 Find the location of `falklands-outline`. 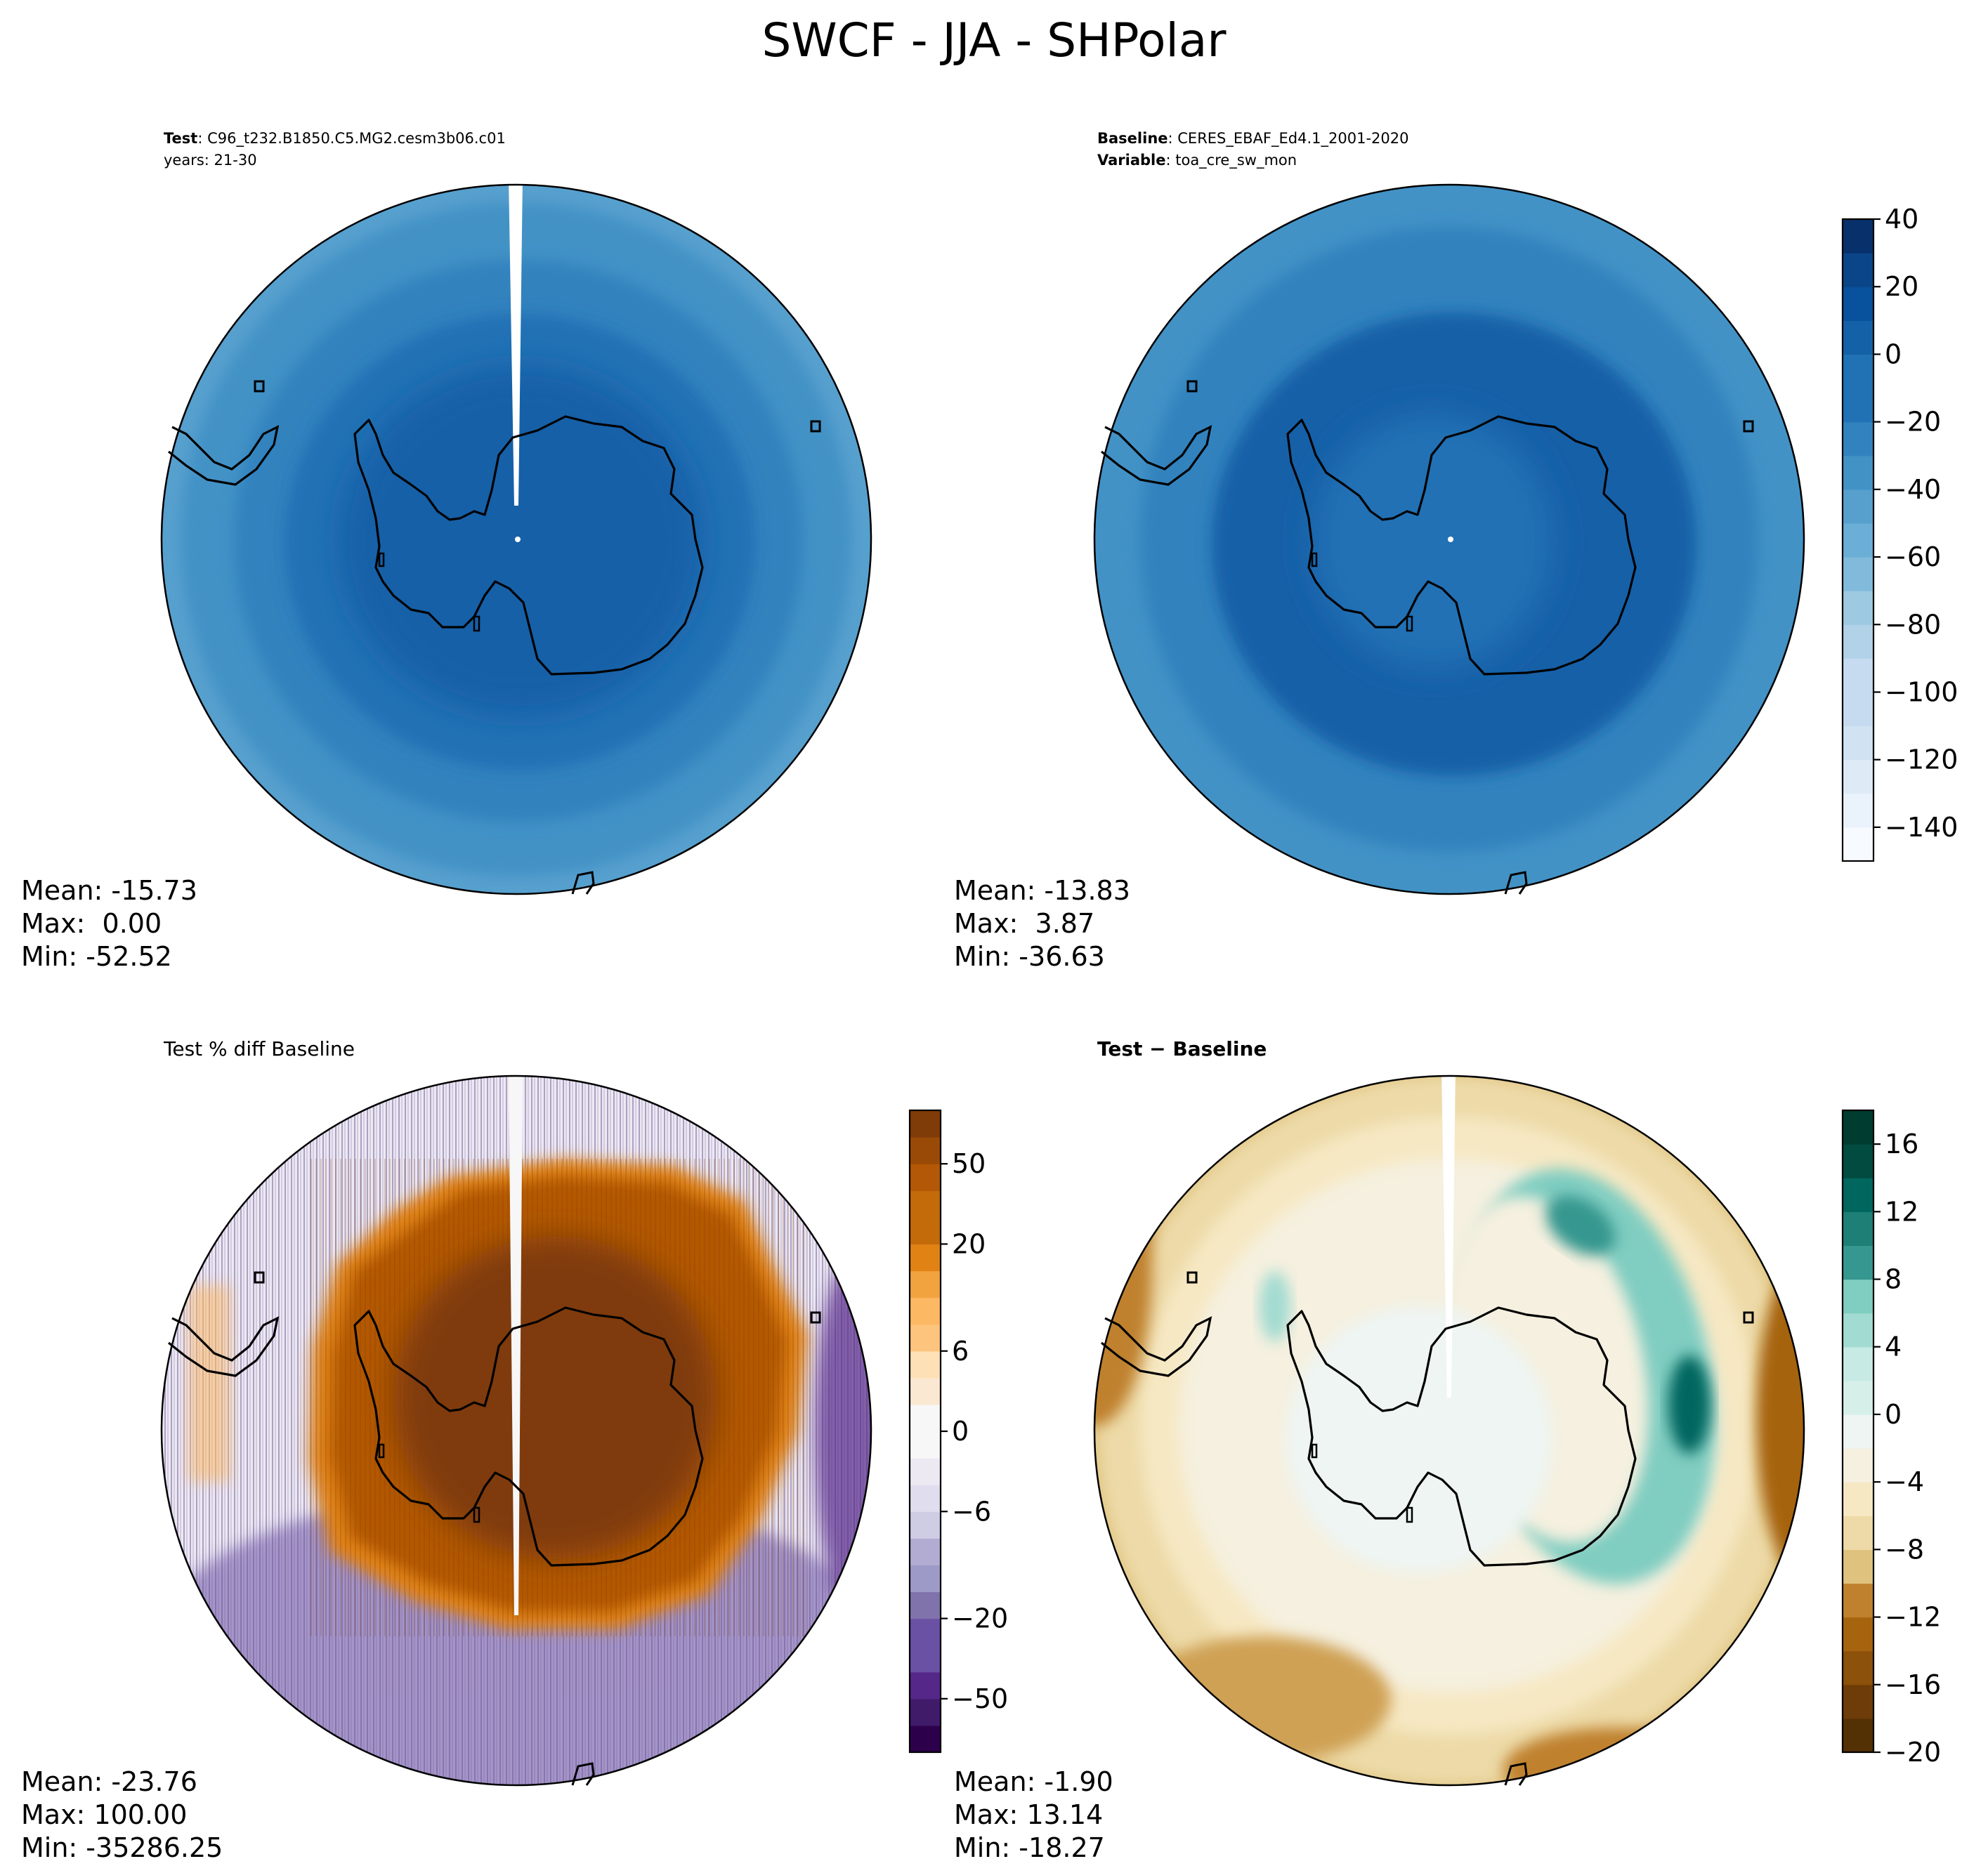

falklands-outline is located at coordinates (259, 1277).